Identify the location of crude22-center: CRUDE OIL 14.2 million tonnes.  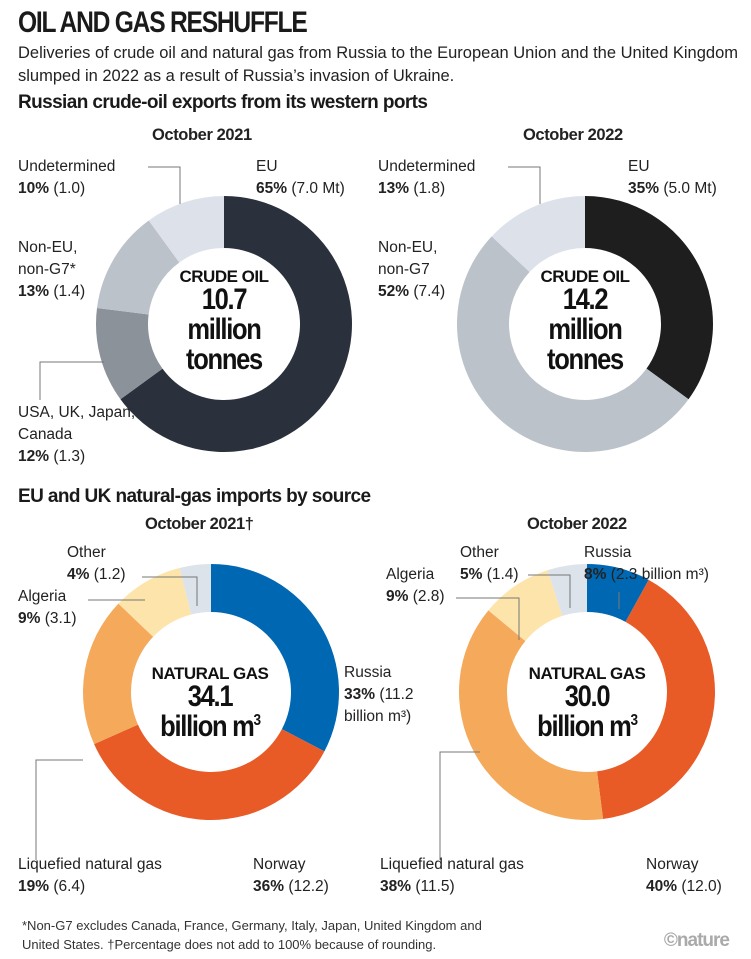
(585, 321).